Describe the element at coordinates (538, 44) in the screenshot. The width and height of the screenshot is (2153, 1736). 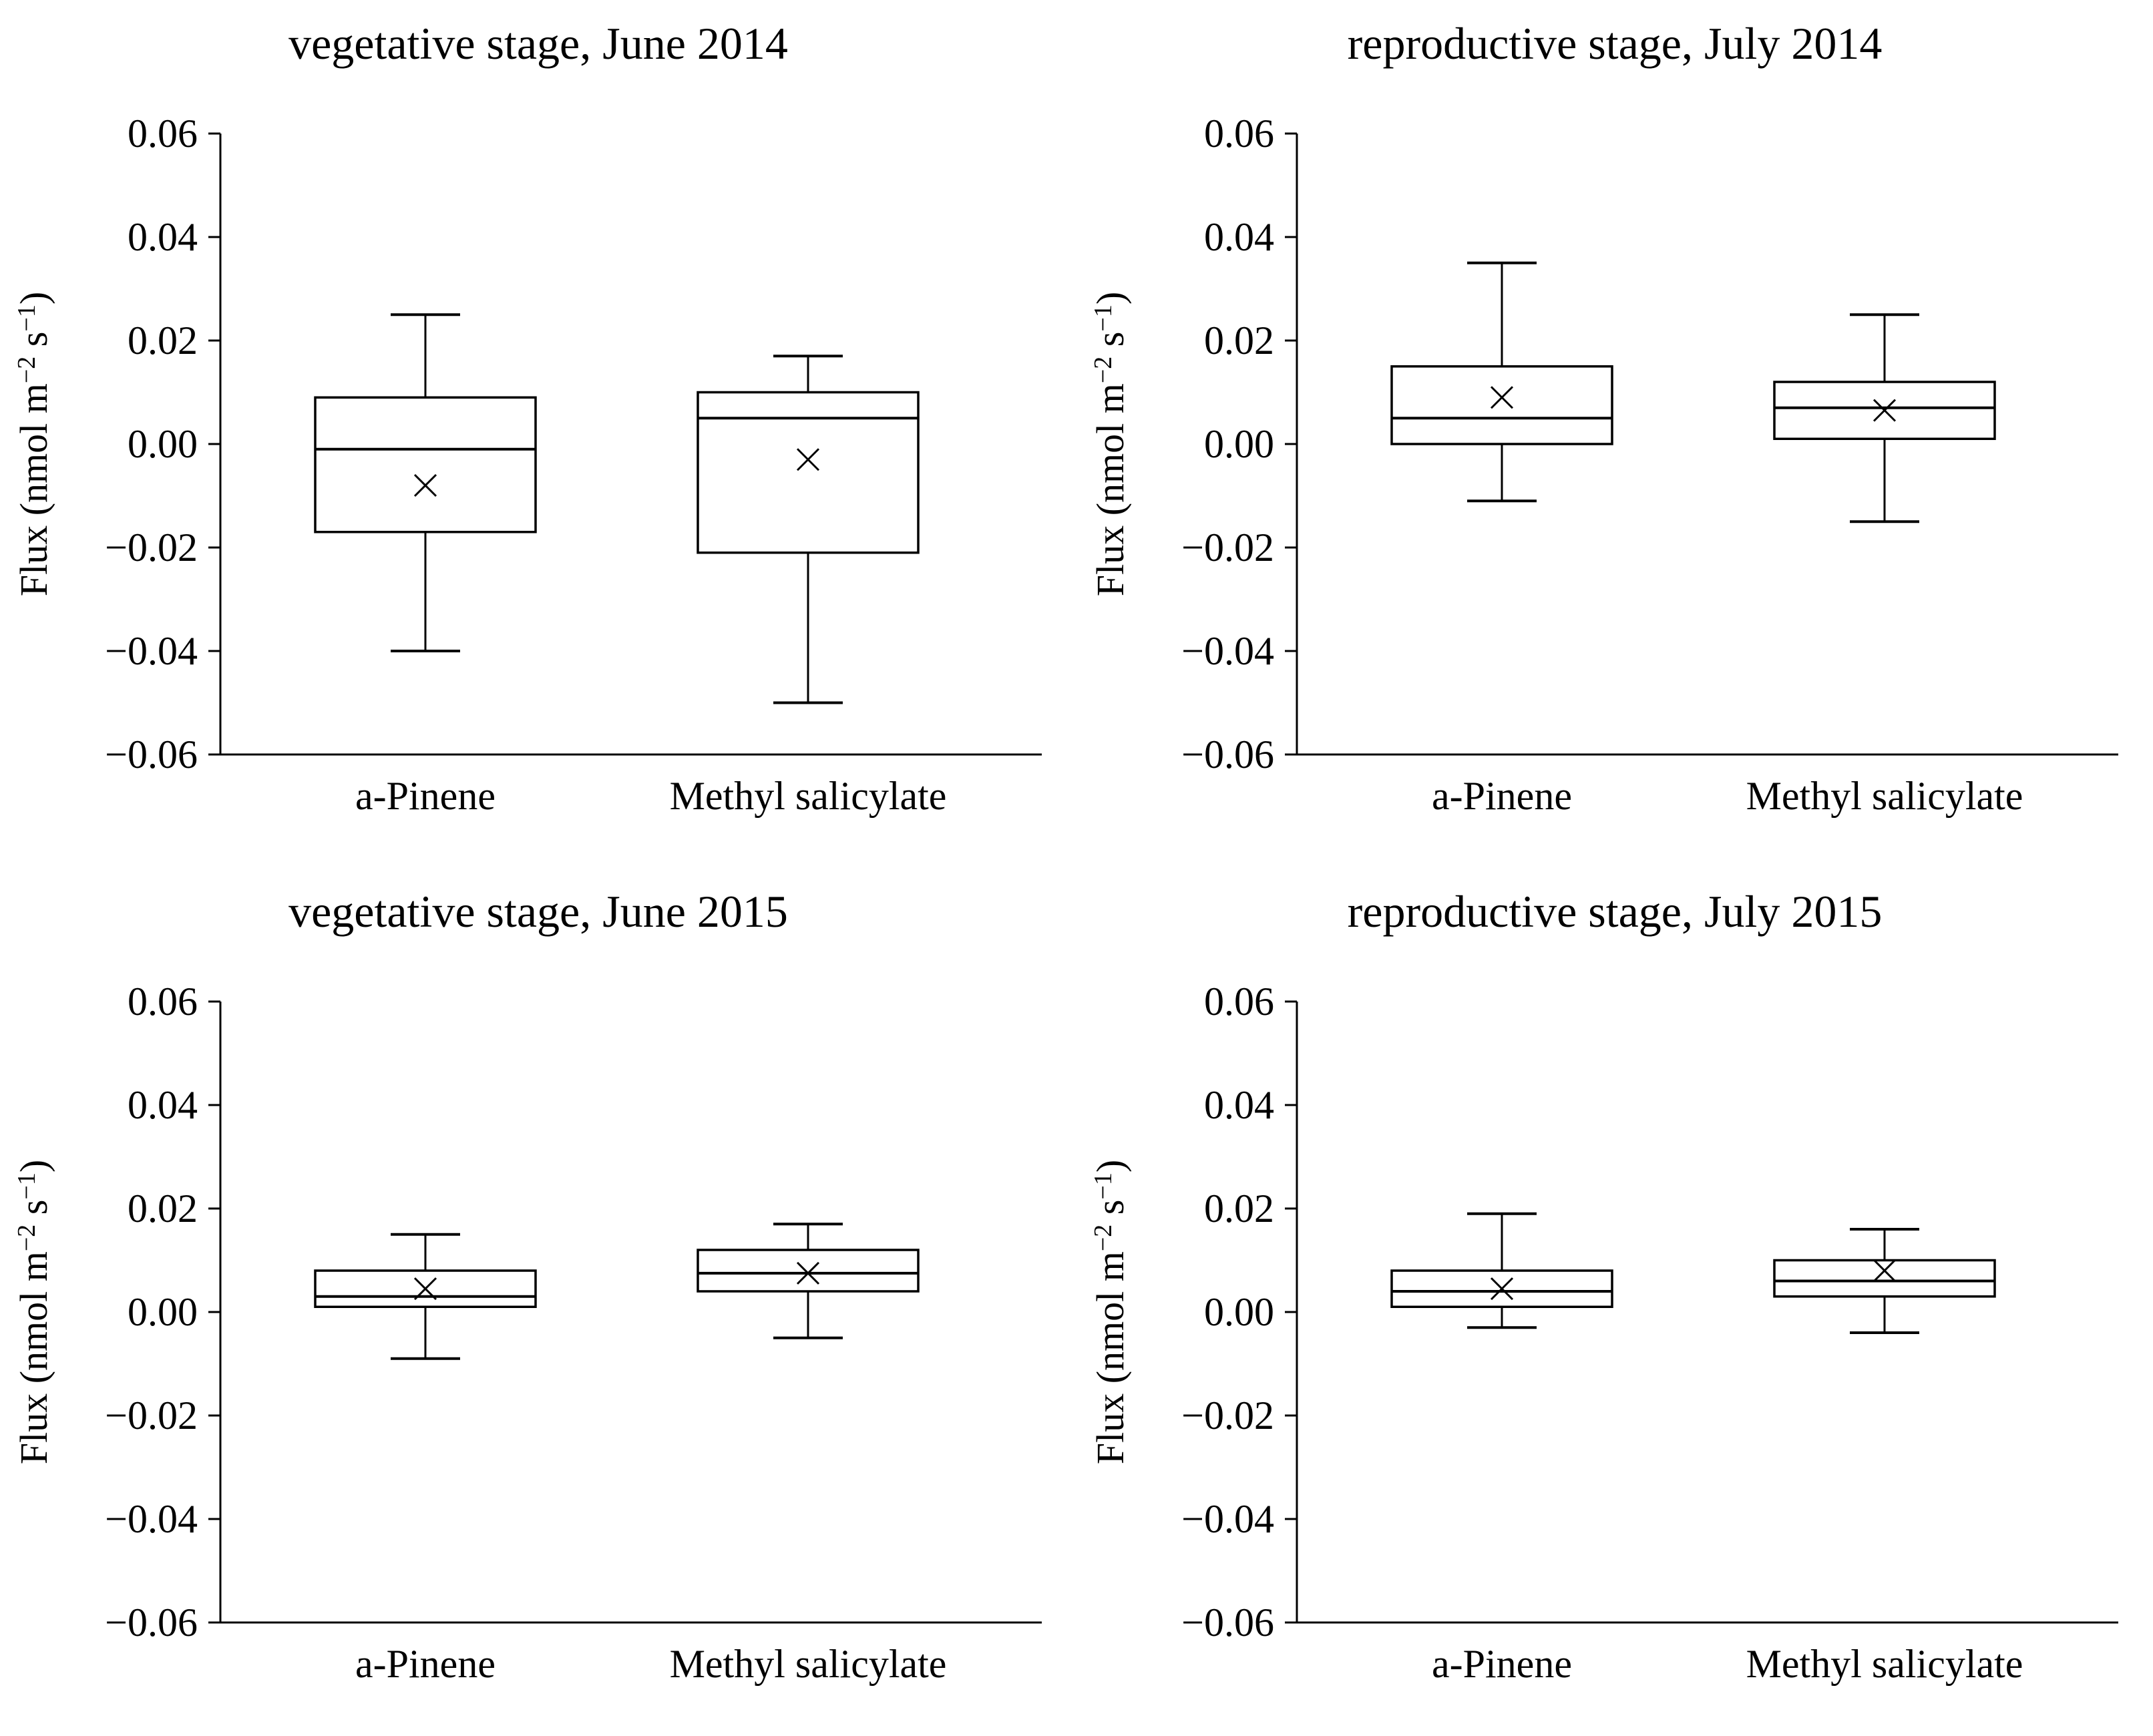
I see `panel-title: vegetative stage, June 2014` at that location.